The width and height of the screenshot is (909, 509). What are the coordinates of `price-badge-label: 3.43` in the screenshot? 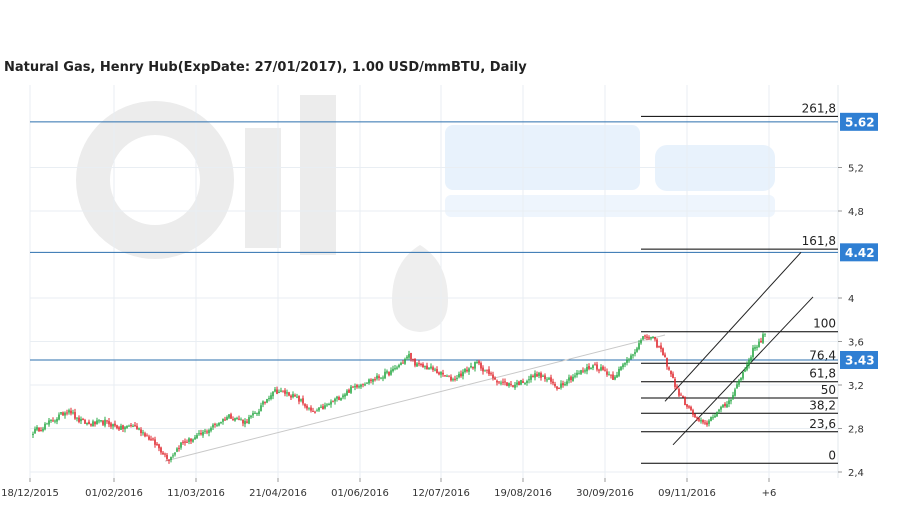 It's located at (860, 360).